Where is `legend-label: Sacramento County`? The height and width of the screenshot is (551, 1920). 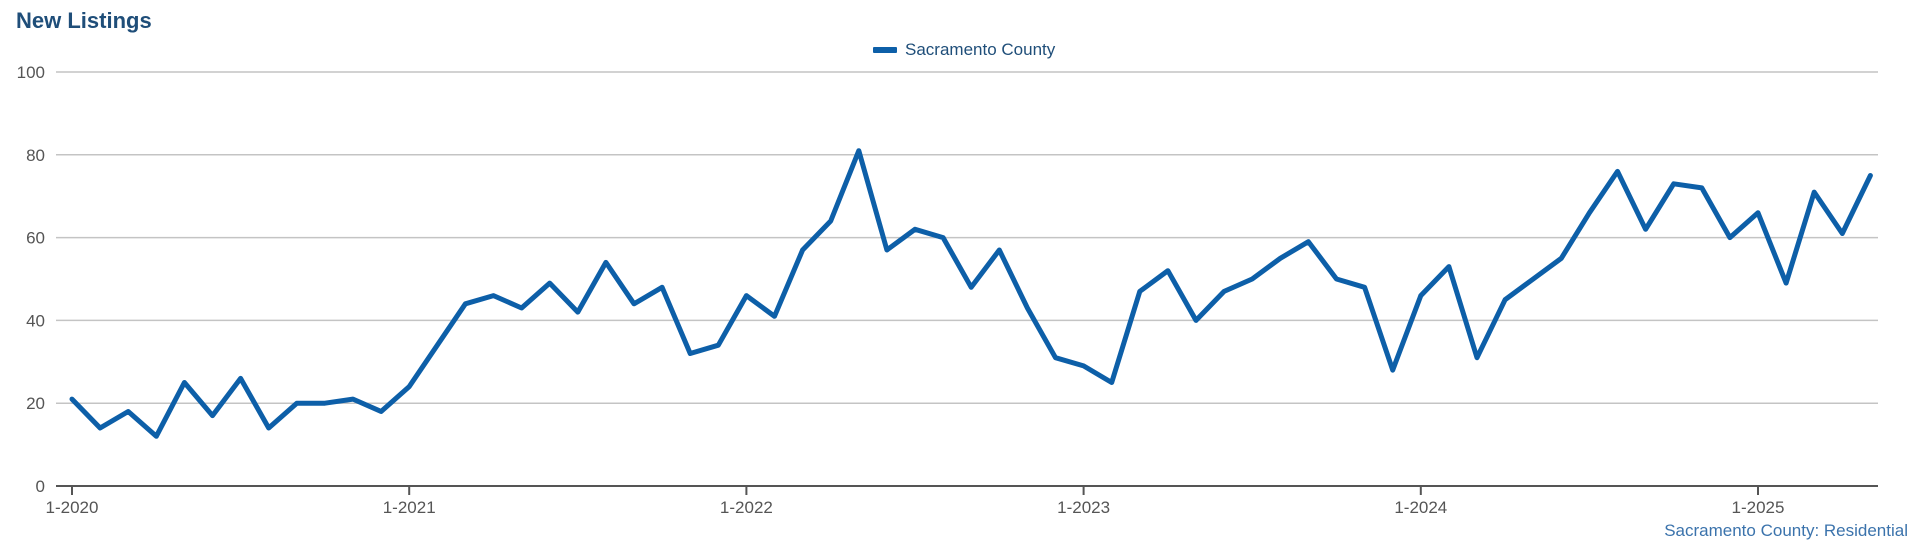
legend-label: Sacramento County is located at coordinates (980, 49).